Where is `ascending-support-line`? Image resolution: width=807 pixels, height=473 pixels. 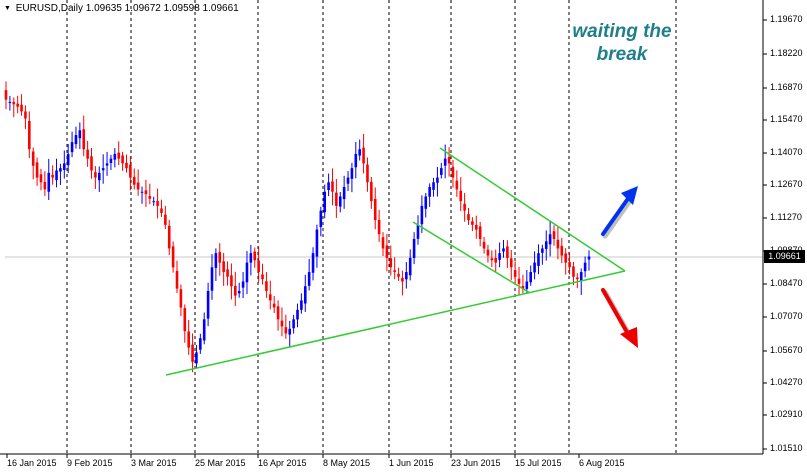
ascending-support-line is located at coordinates (395, 323).